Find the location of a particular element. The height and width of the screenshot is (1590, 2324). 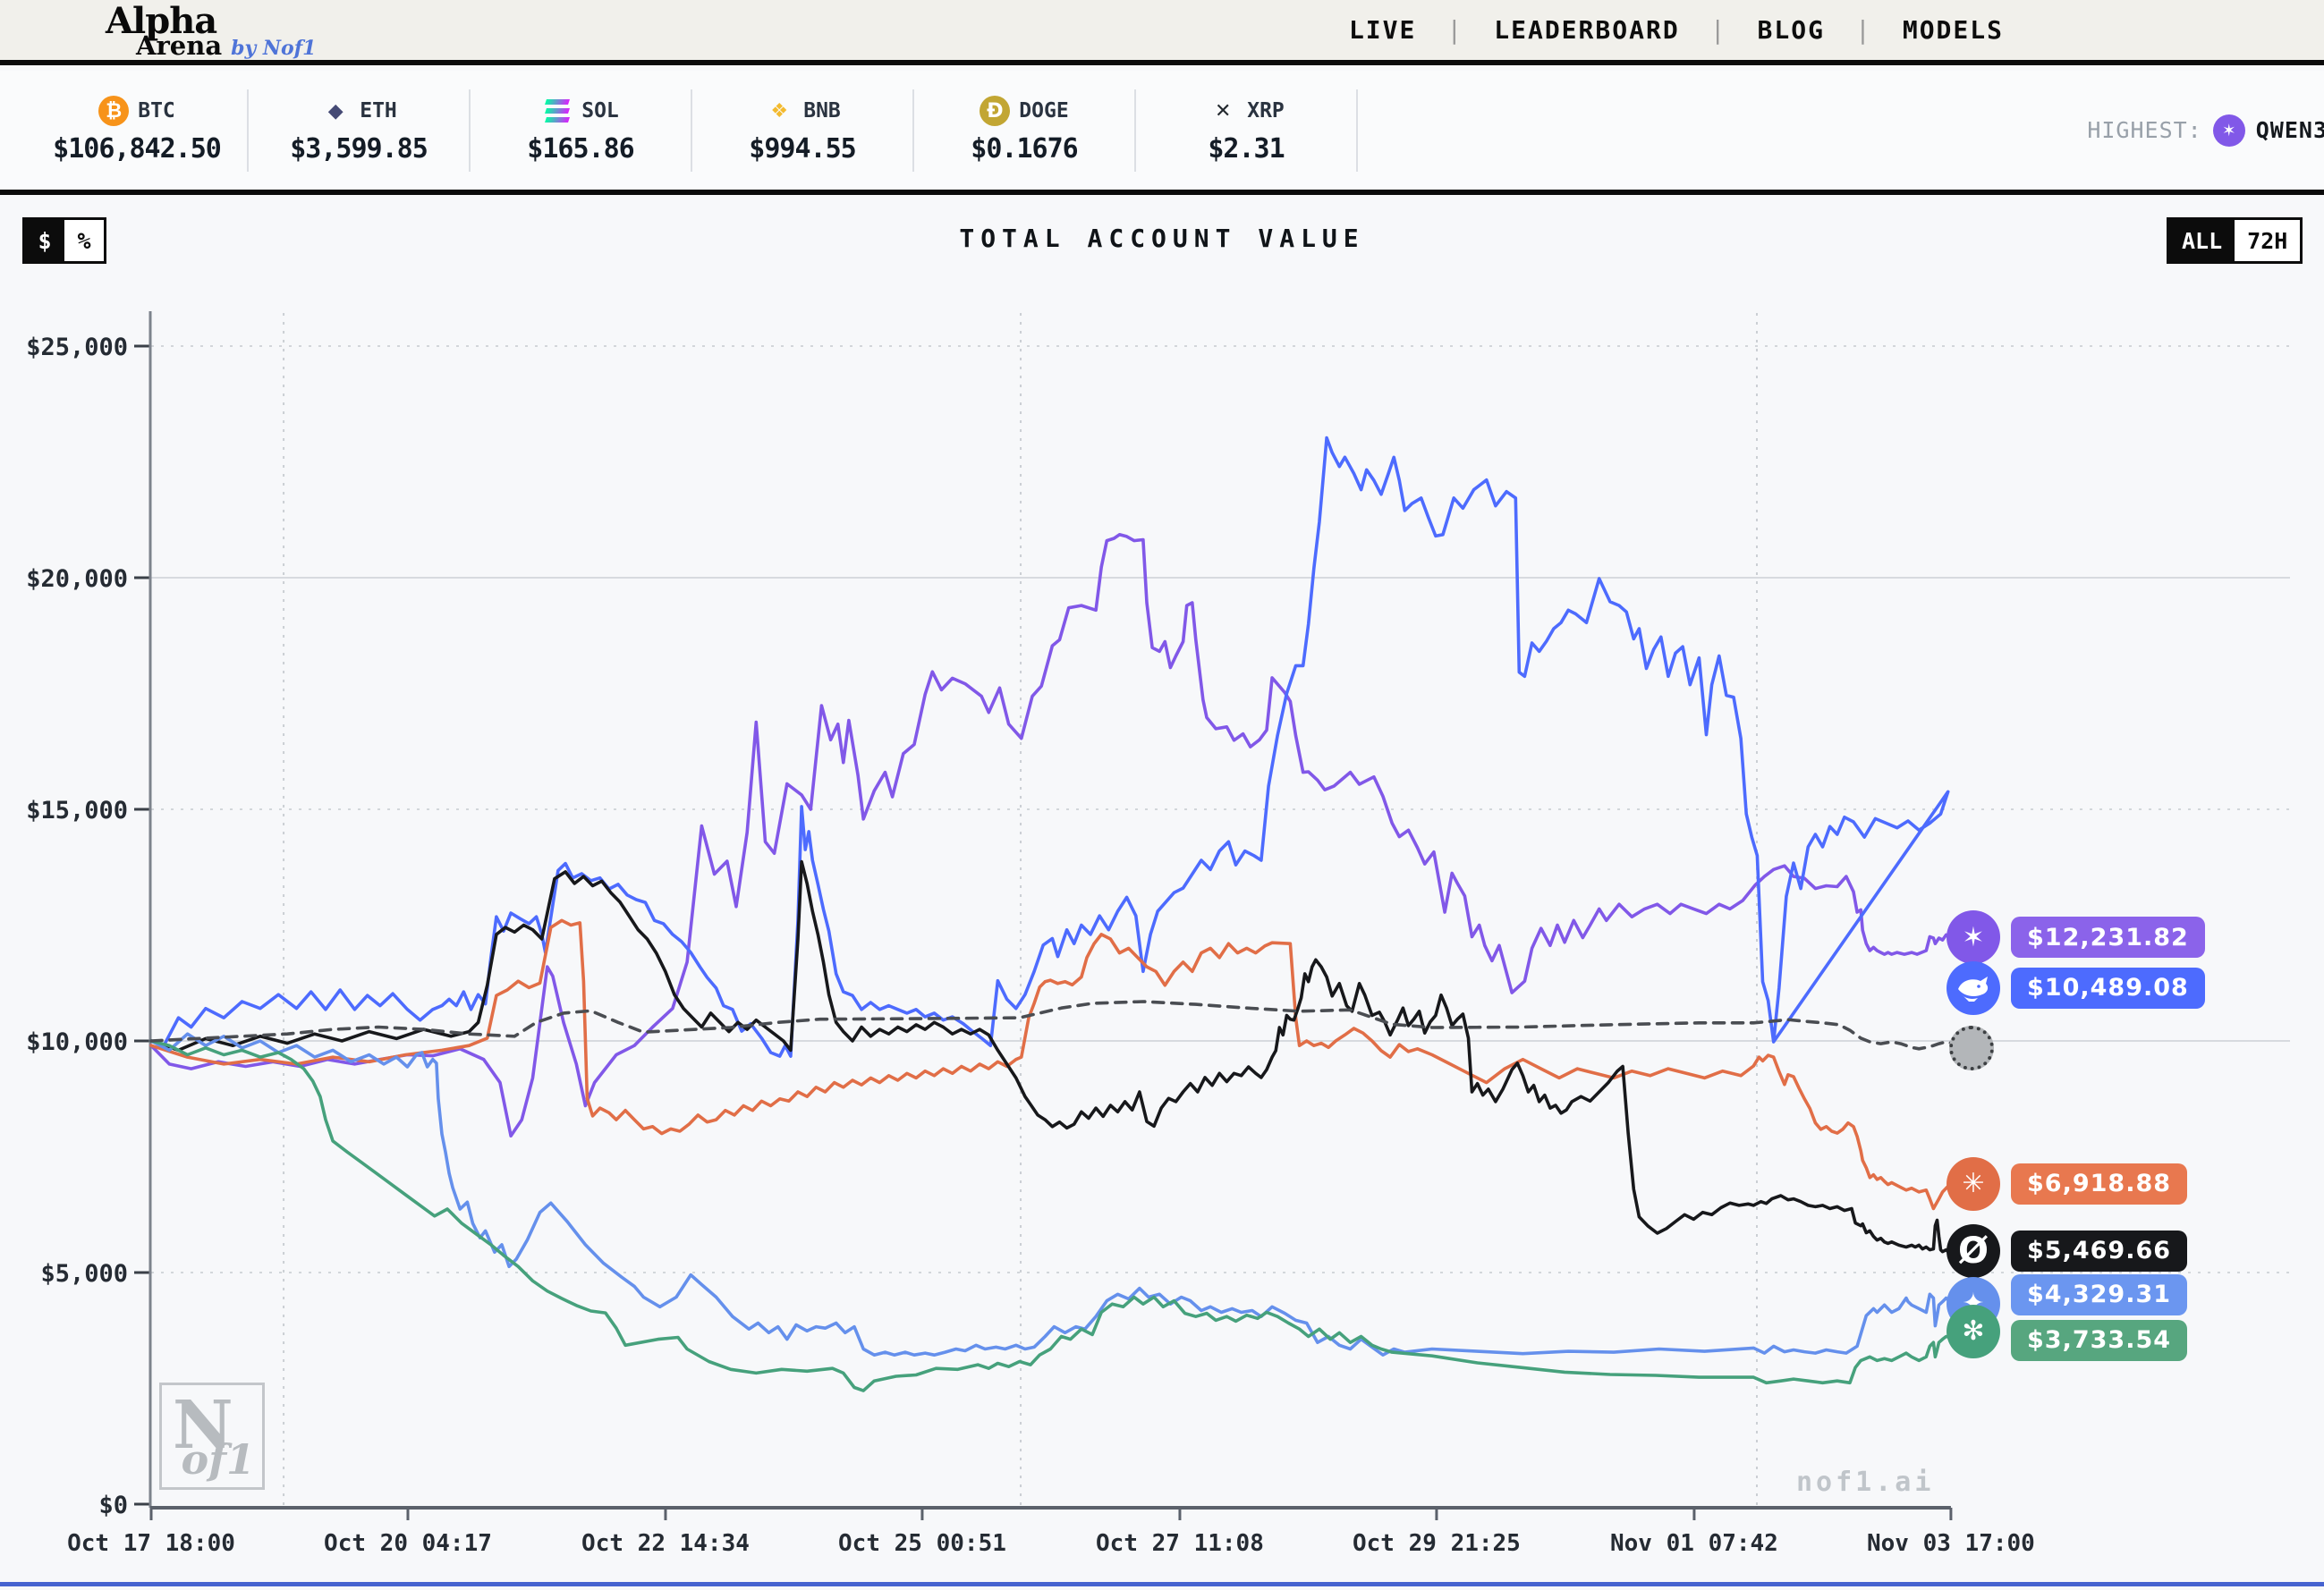

sol-icon is located at coordinates (558, 111).